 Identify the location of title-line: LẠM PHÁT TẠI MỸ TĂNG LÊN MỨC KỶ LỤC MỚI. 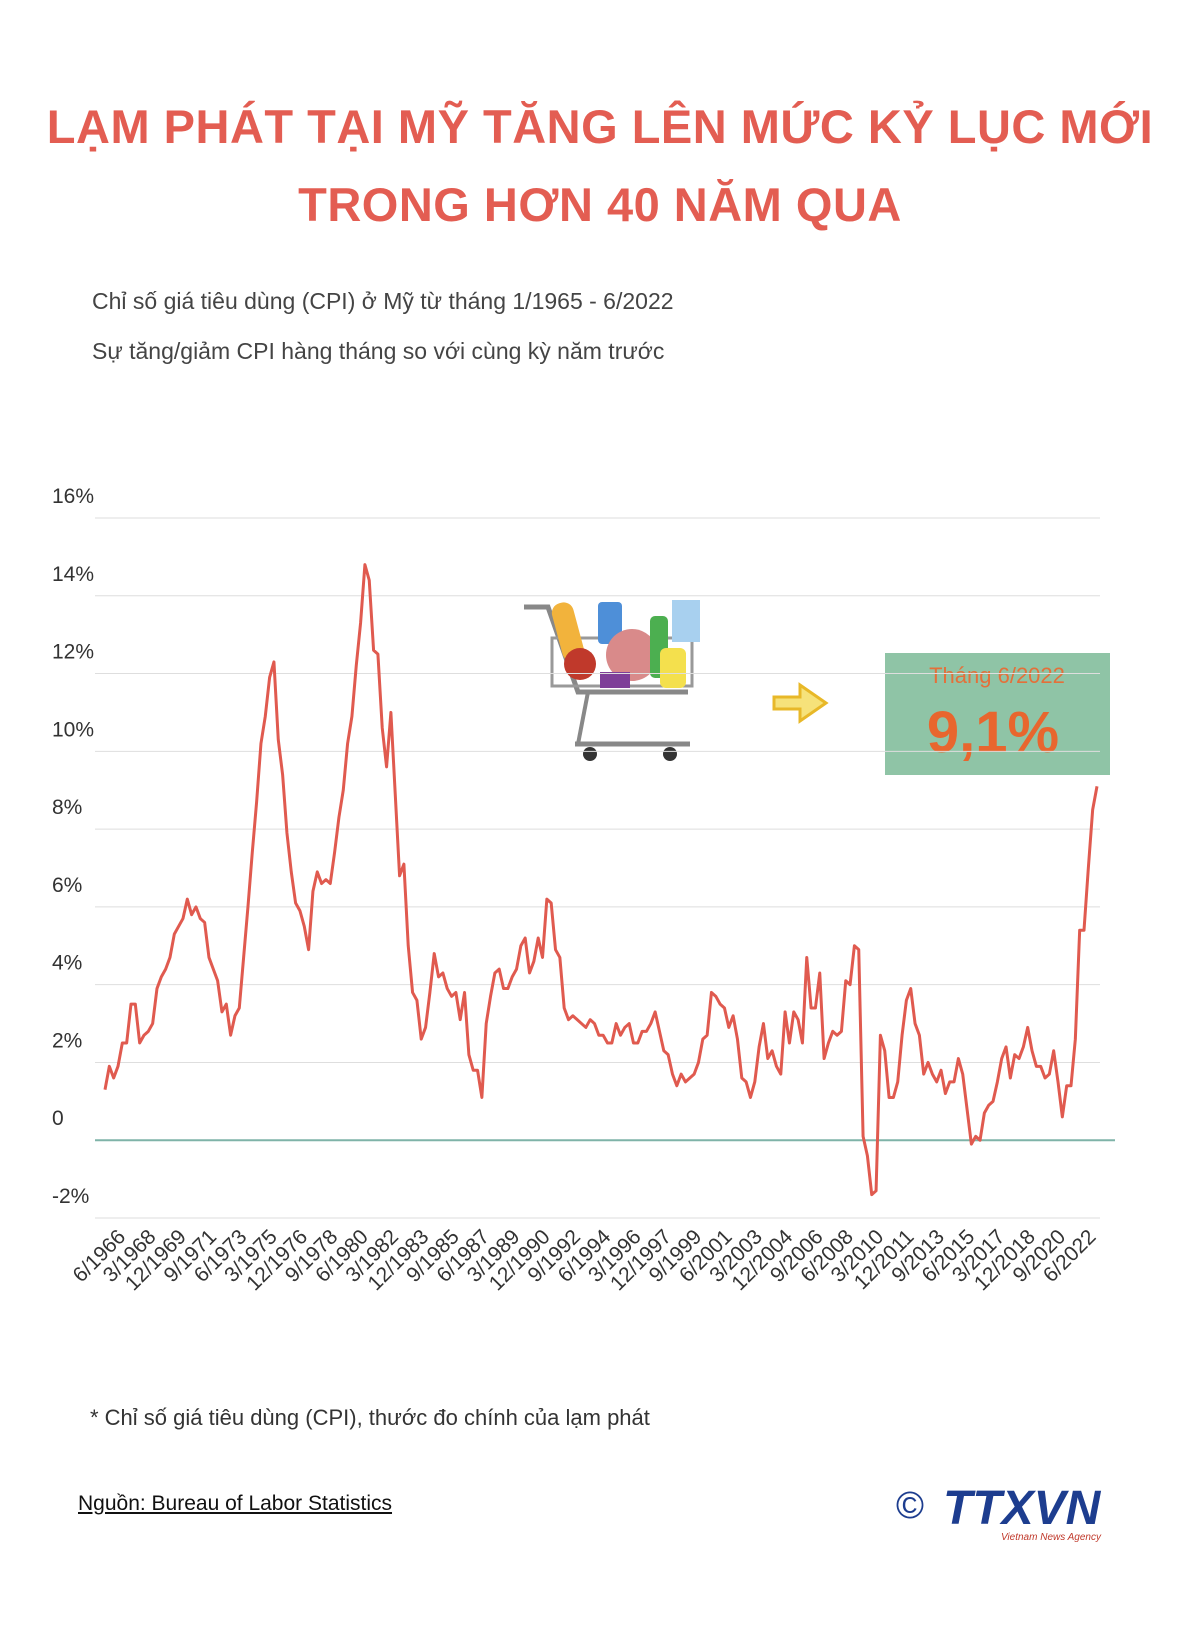
(600, 126).